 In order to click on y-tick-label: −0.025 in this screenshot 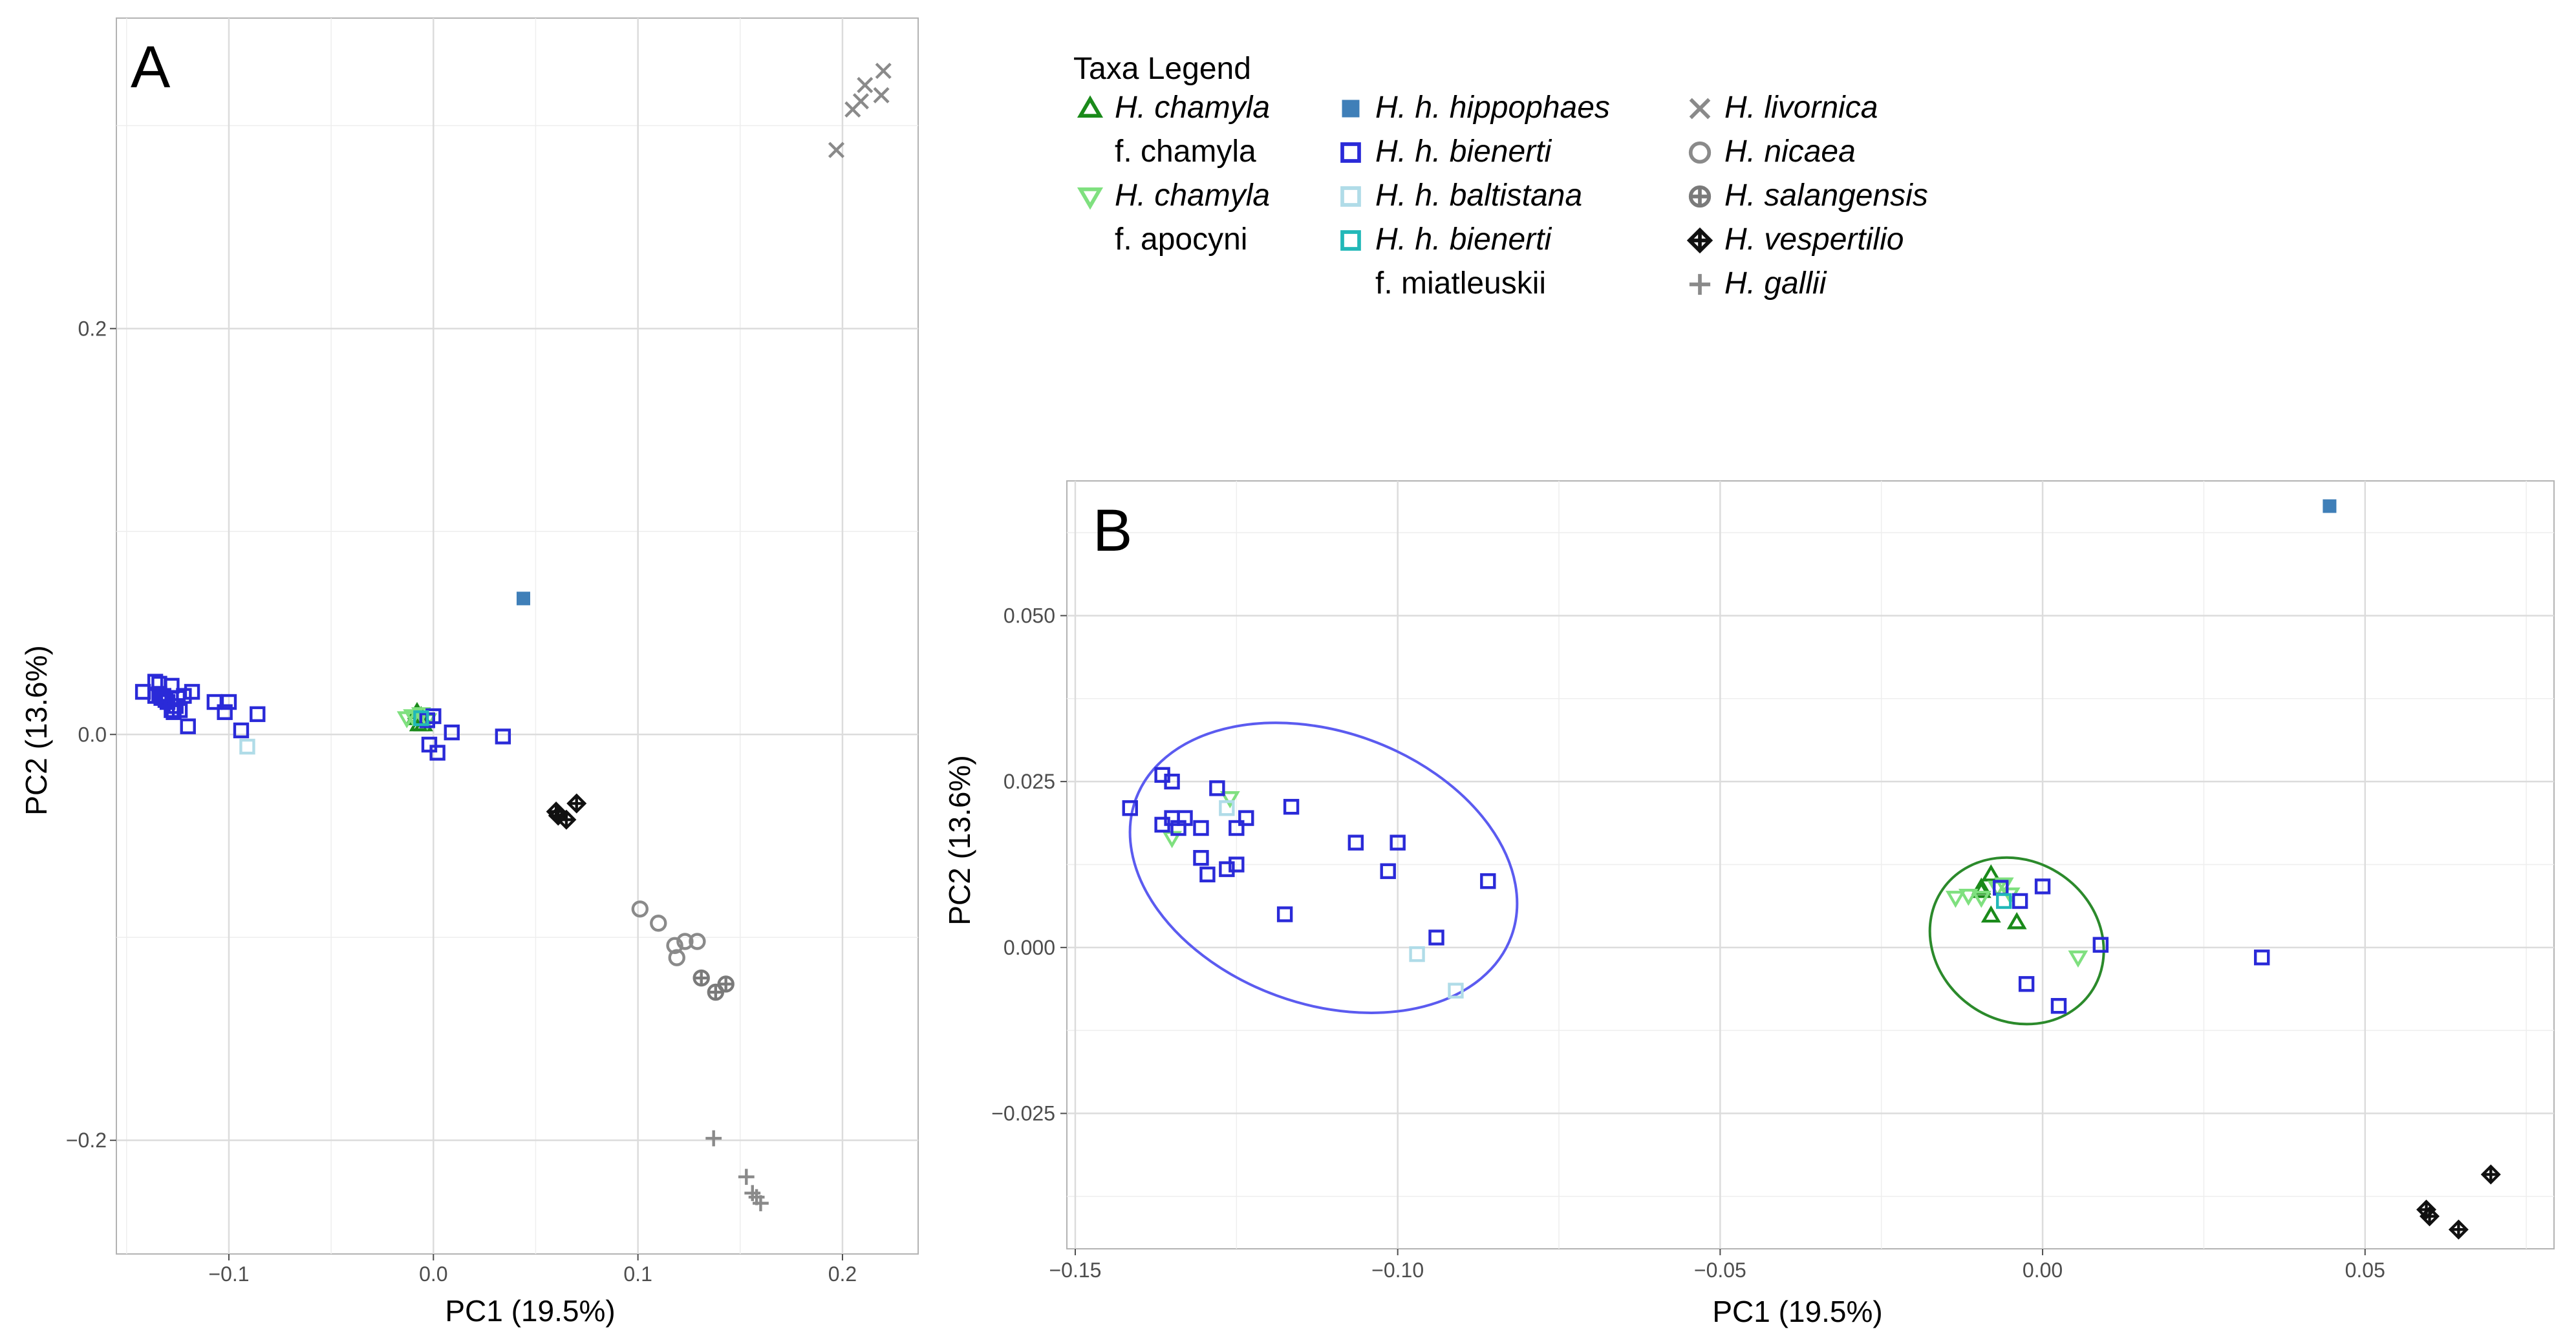, I will do `click(1023, 1113)`.